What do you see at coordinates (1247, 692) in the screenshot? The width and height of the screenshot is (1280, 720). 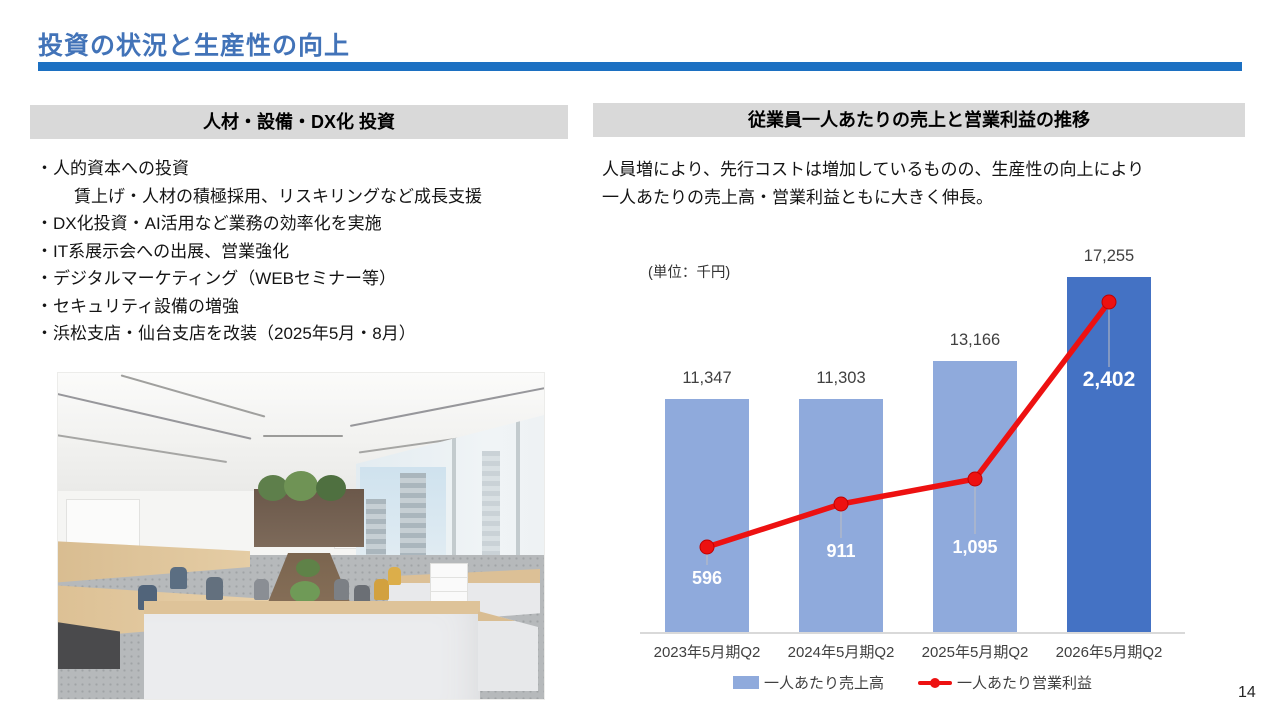 I see `page-number: 14` at bounding box center [1247, 692].